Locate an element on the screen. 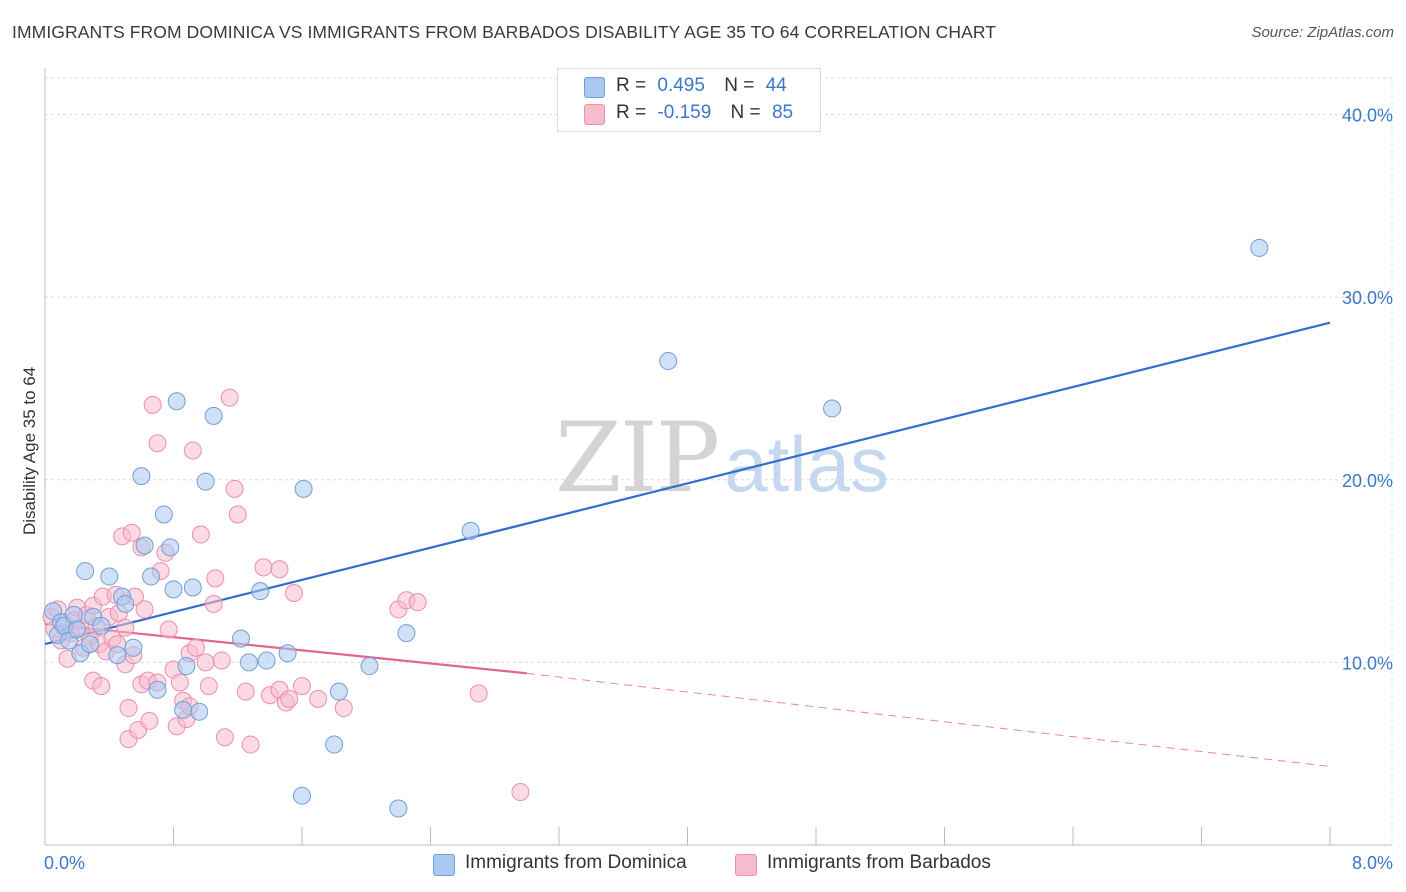  legend-label-barbados: Immigrants from Barbados is located at coordinates (879, 862).